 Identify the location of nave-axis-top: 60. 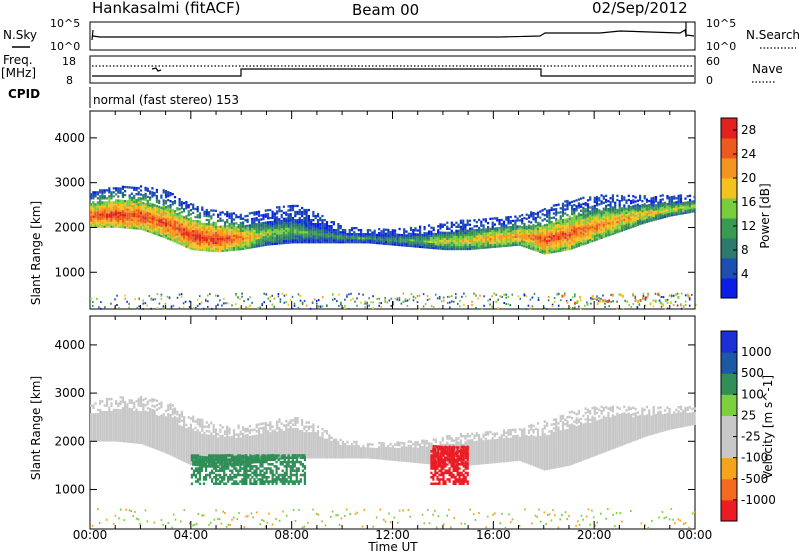
(713, 61).